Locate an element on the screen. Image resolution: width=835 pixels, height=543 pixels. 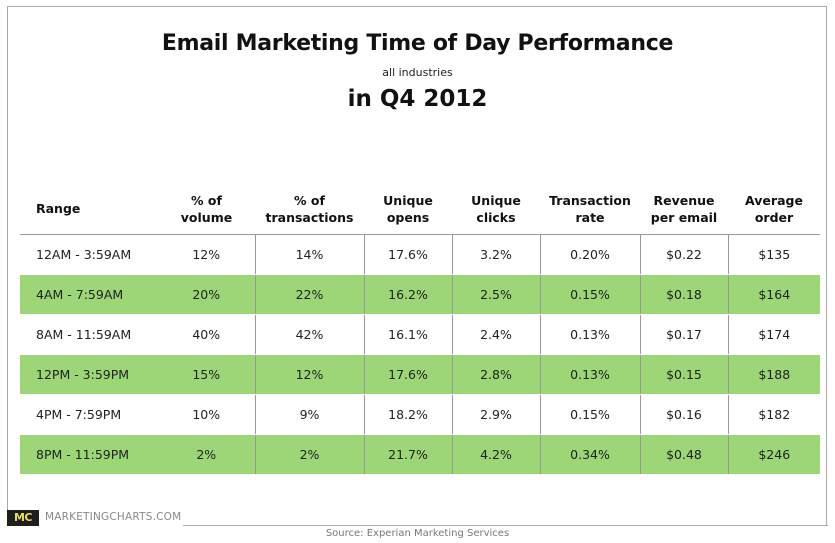
cell-range: 8AM - 11:59AM is located at coordinates (89, 334).